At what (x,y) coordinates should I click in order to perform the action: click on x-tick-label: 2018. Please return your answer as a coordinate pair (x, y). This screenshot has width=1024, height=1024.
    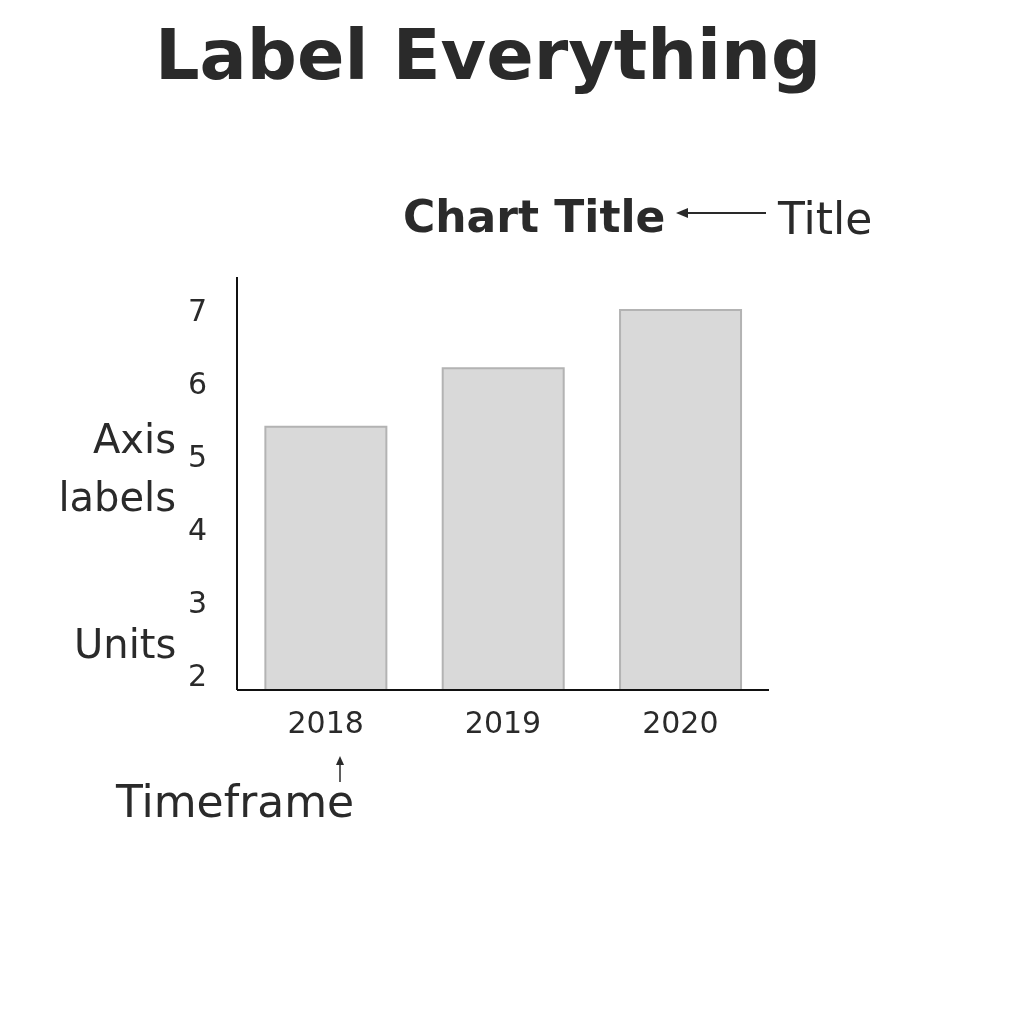
    Looking at the image, I should click on (325, 723).